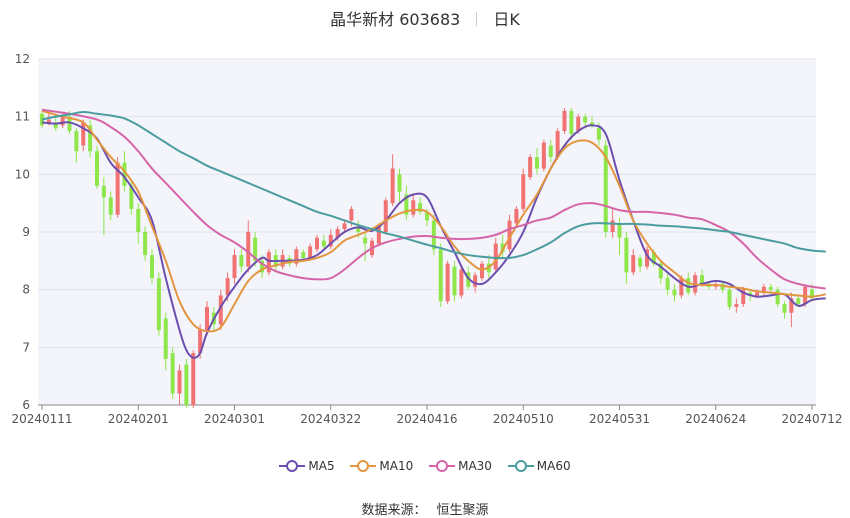  Describe the element at coordinates (442, 466) in the screenshot. I see `legend-ma30-icon` at that location.